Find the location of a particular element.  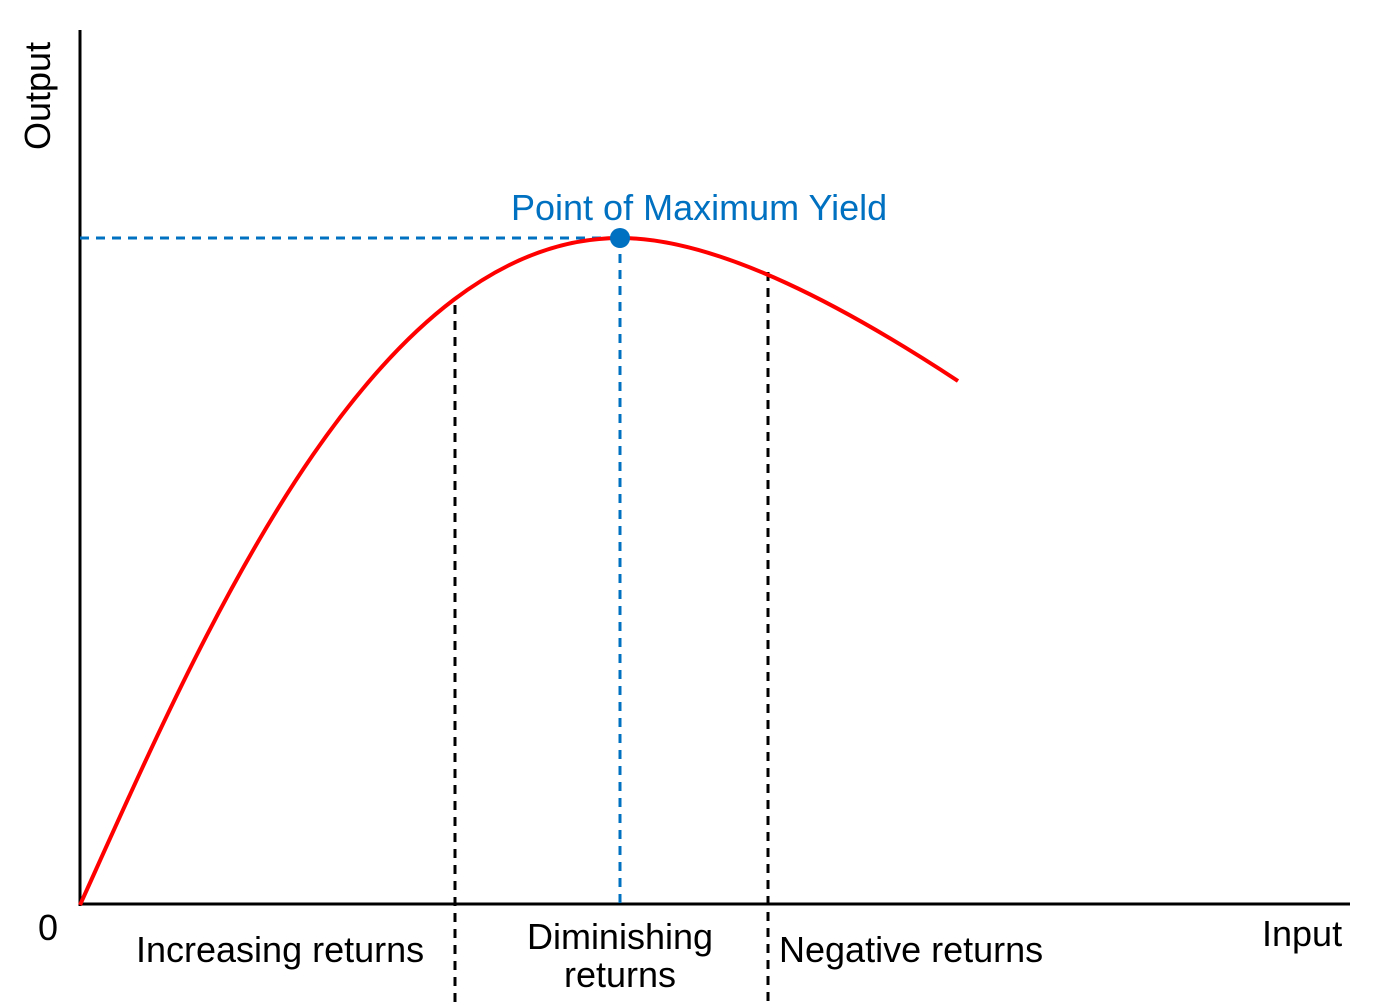

region-label: Diminishing returns is located at coordinates (620, 955).